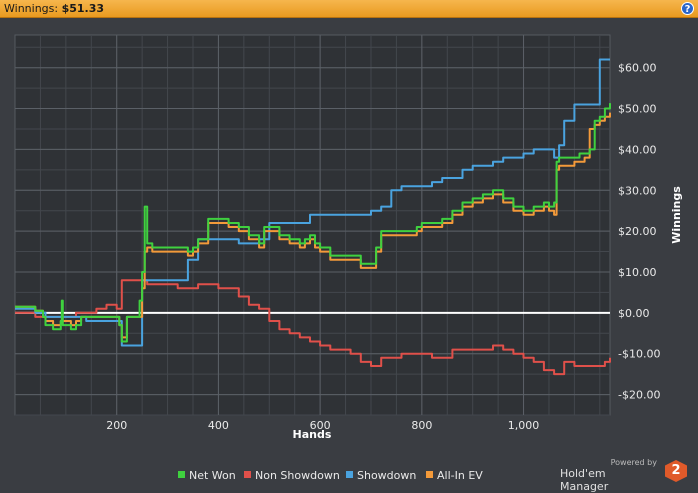 This screenshot has width=698, height=493. I want to click on x-tick-label: 200, so click(116, 425).